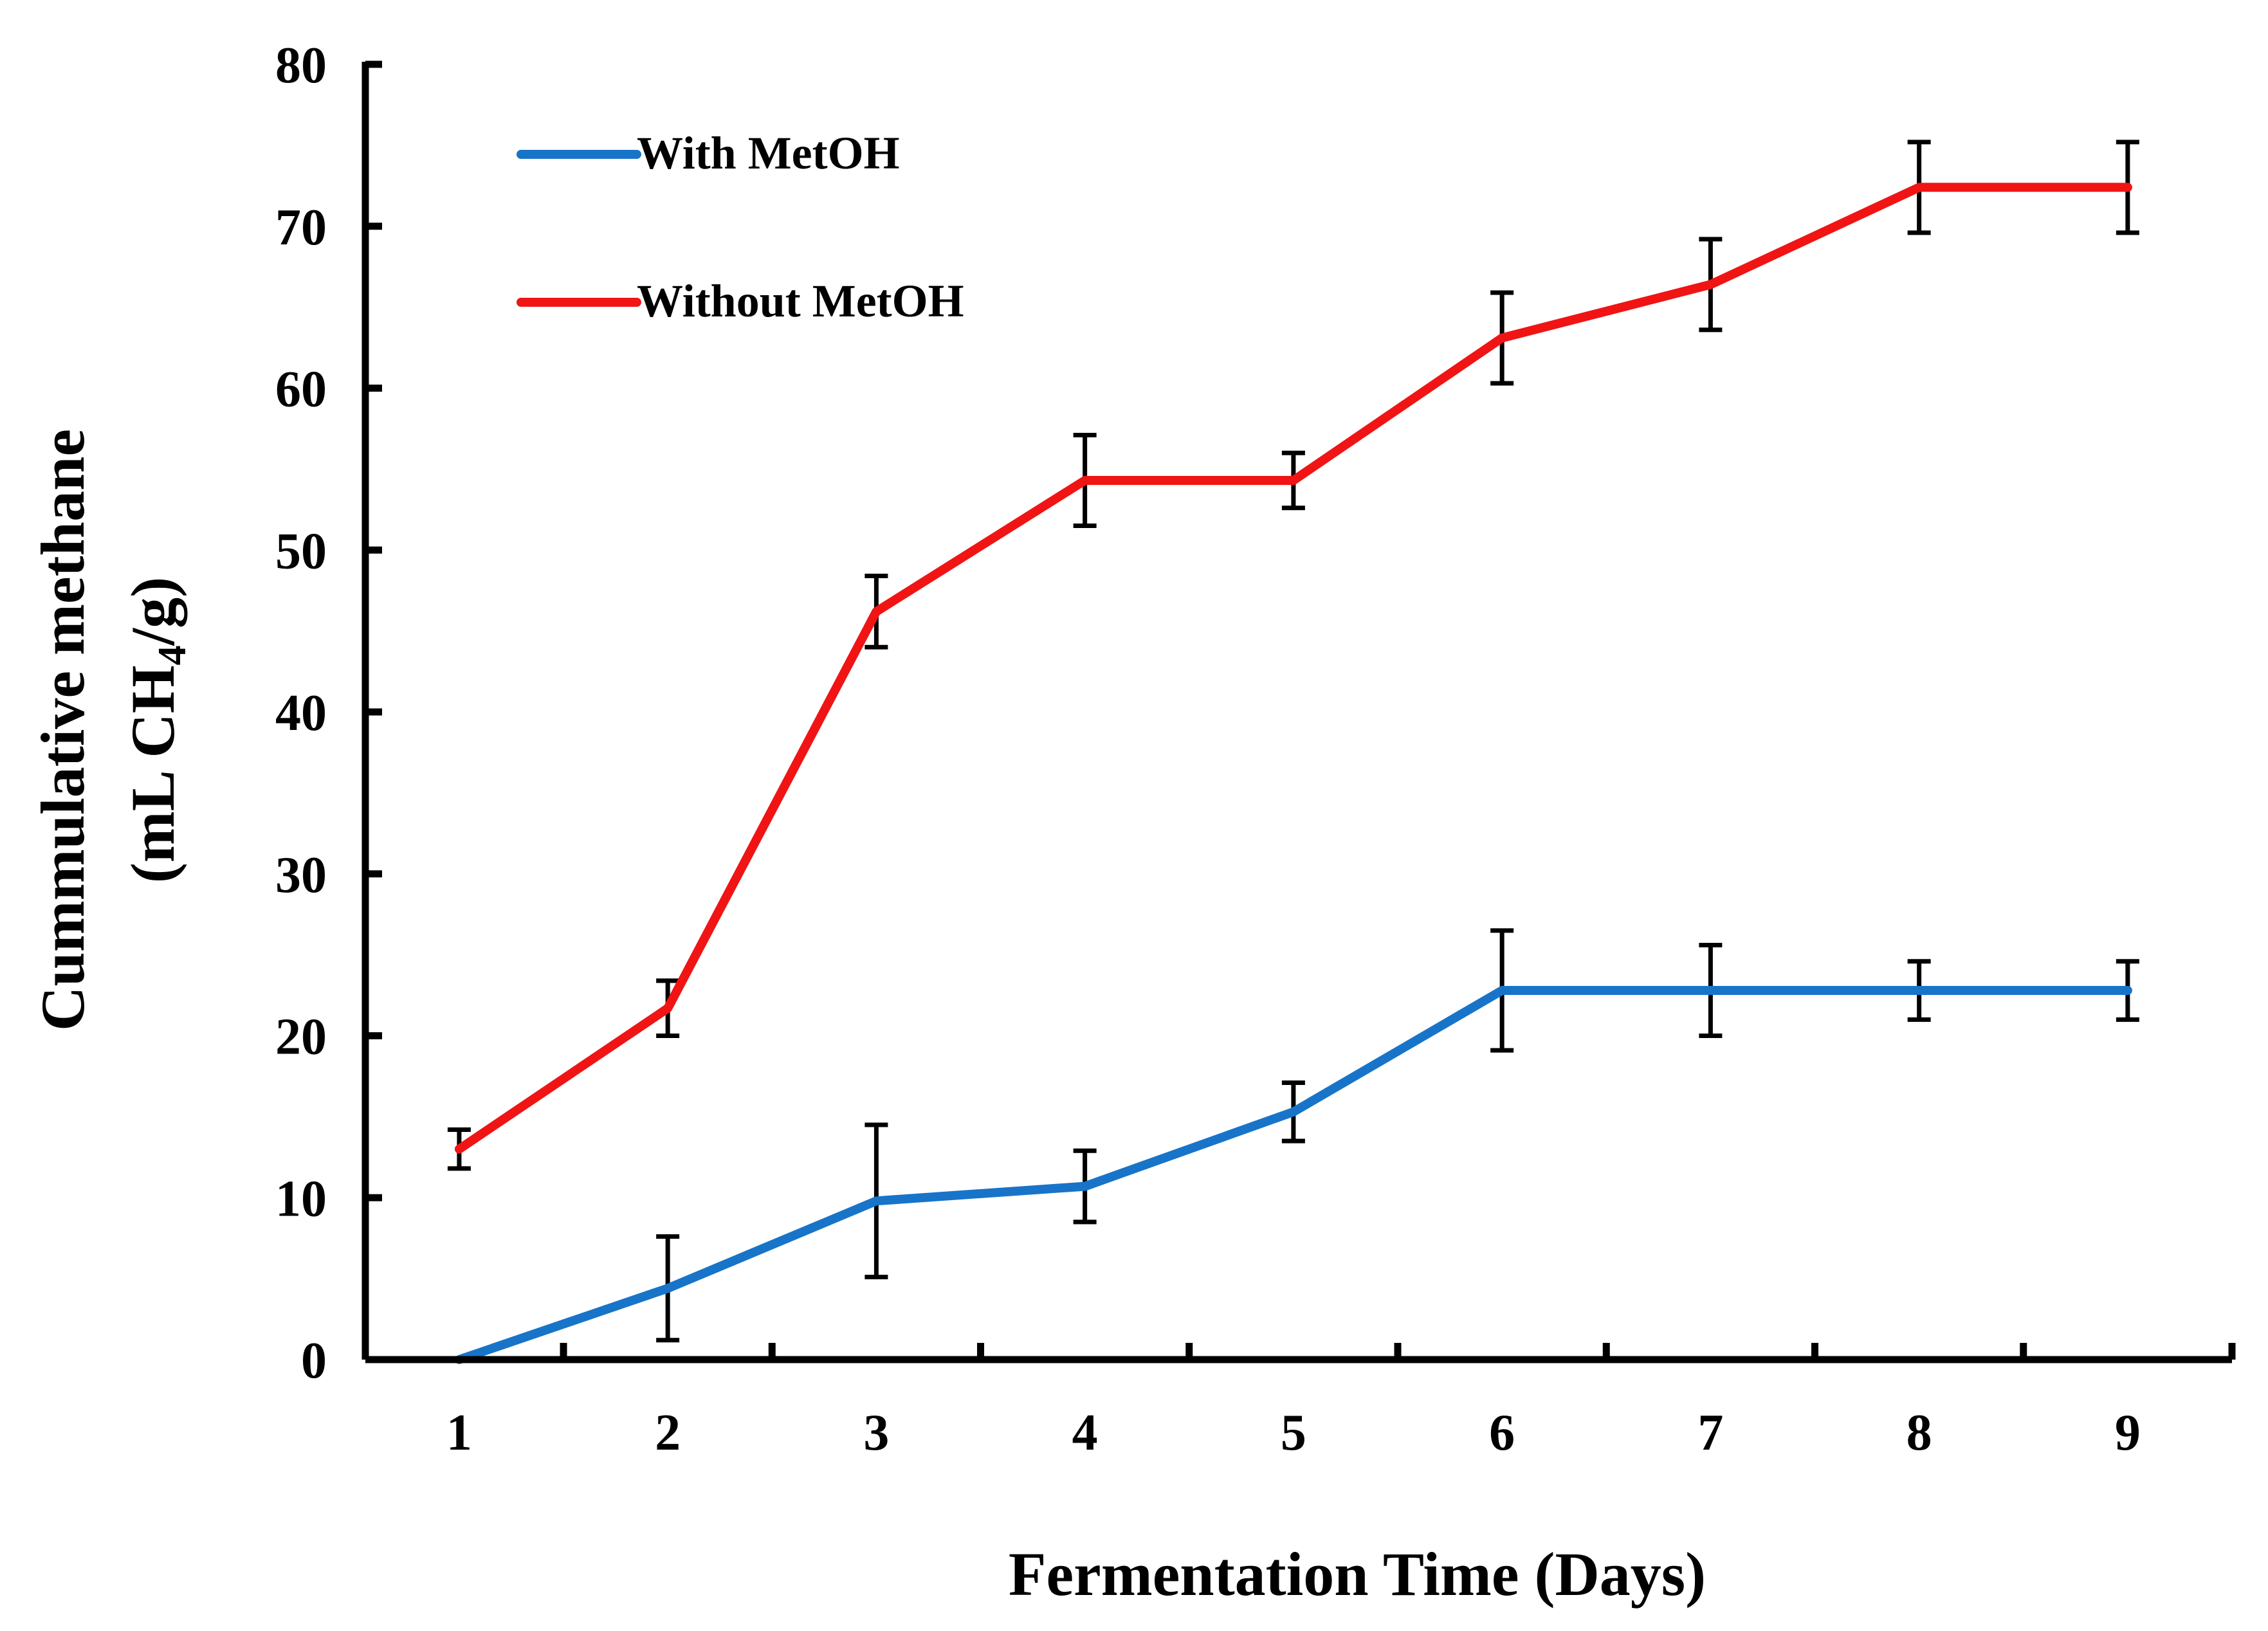 The height and width of the screenshot is (1631, 2268). What do you see at coordinates (111, 730) in the screenshot?
I see `y-axis-title: Cummulative methane (mL CH4/g)` at bounding box center [111, 730].